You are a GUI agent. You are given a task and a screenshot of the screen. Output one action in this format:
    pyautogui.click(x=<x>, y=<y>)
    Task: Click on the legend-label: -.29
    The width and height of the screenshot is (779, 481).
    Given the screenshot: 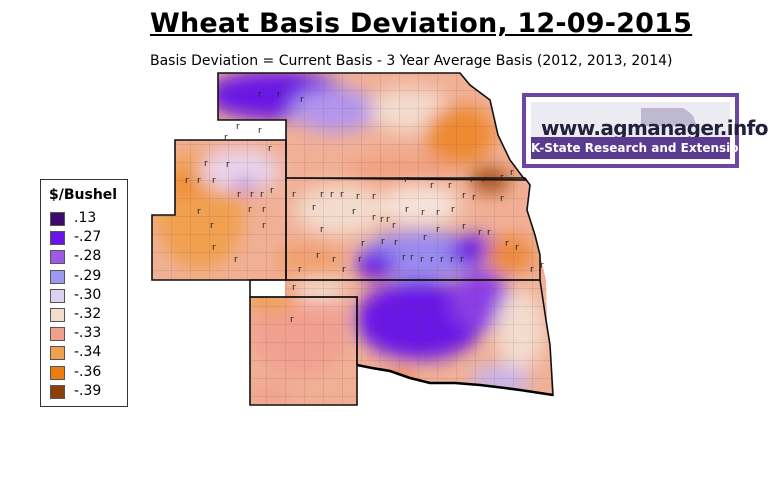 What is the action you would take?
    pyautogui.click(x=88, y=275)
    